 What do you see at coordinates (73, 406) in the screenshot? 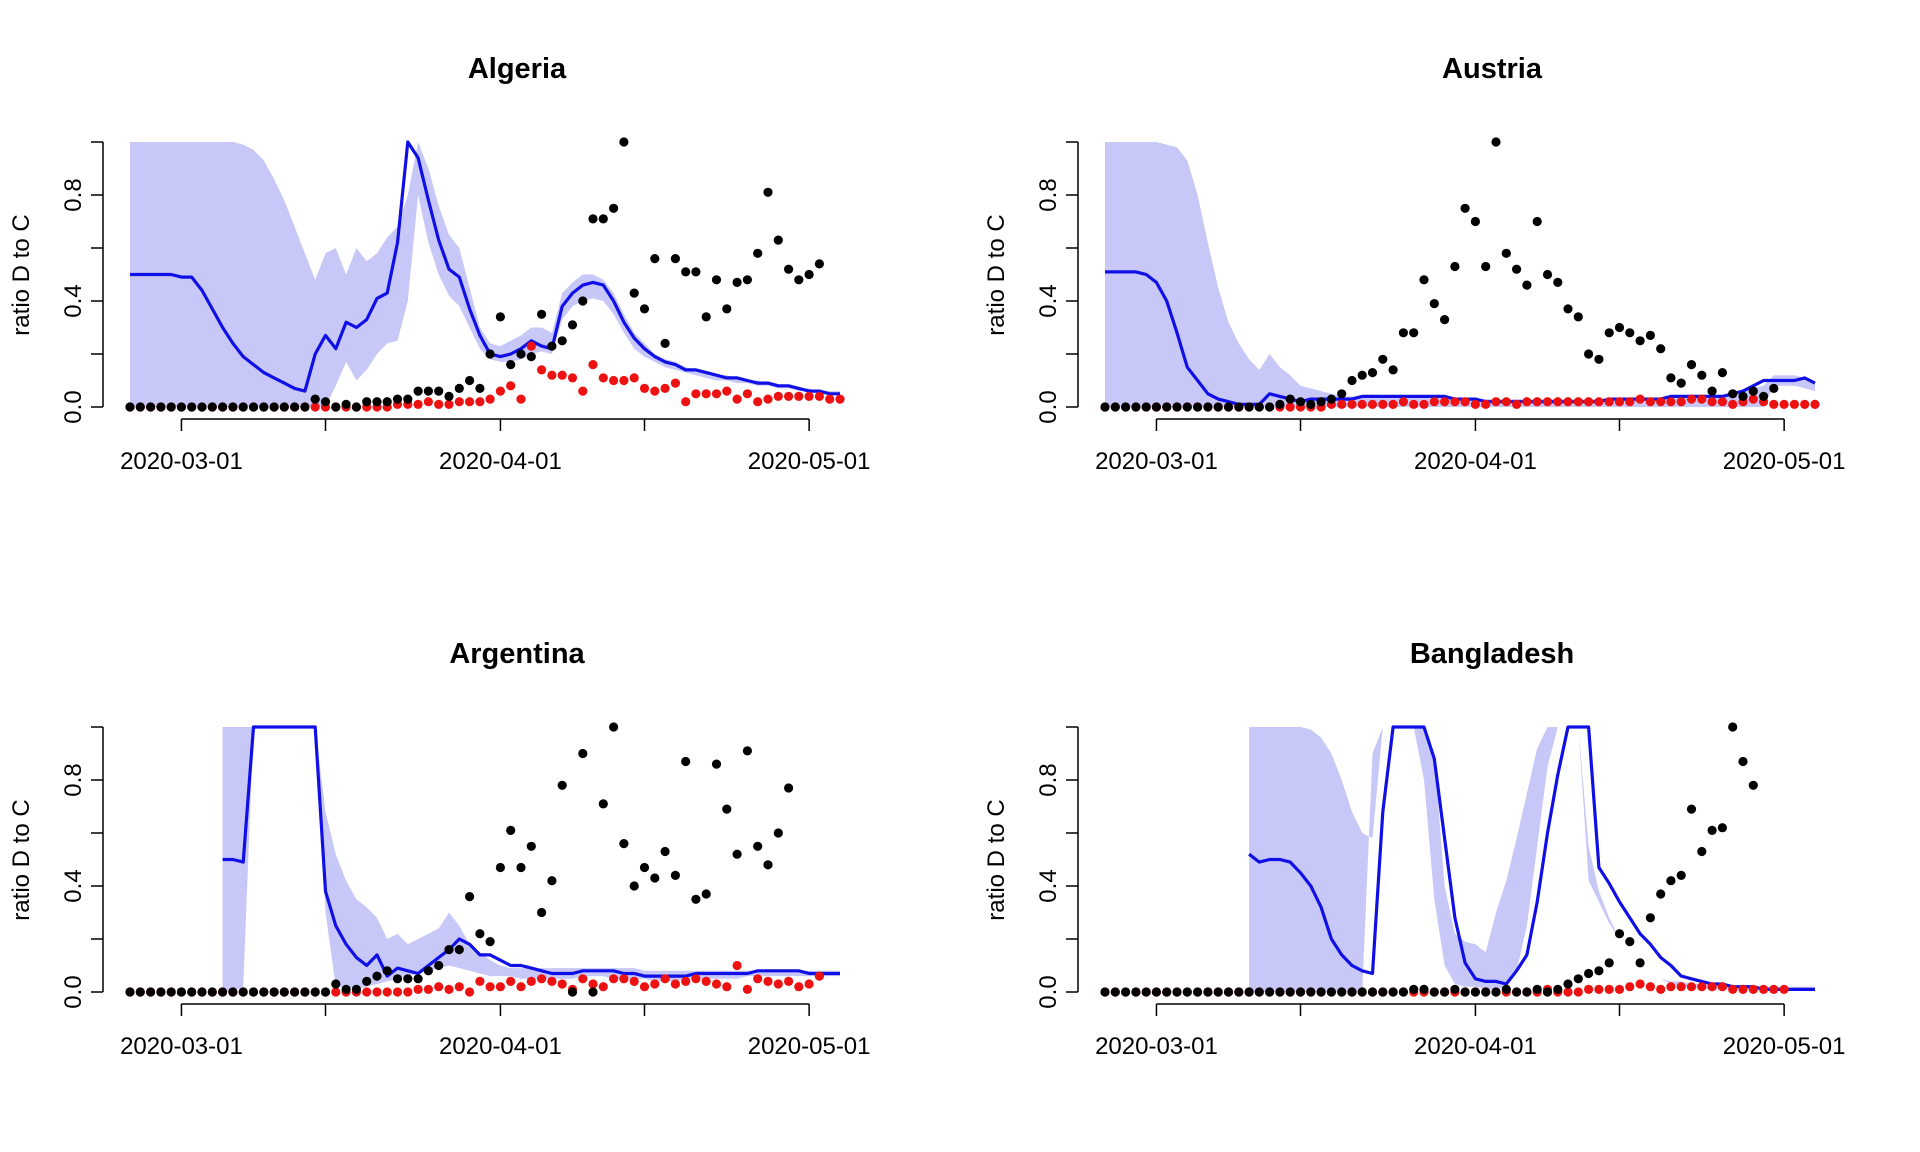
I see `y-tick-label: 0.0` at bounding box center [73, 406].